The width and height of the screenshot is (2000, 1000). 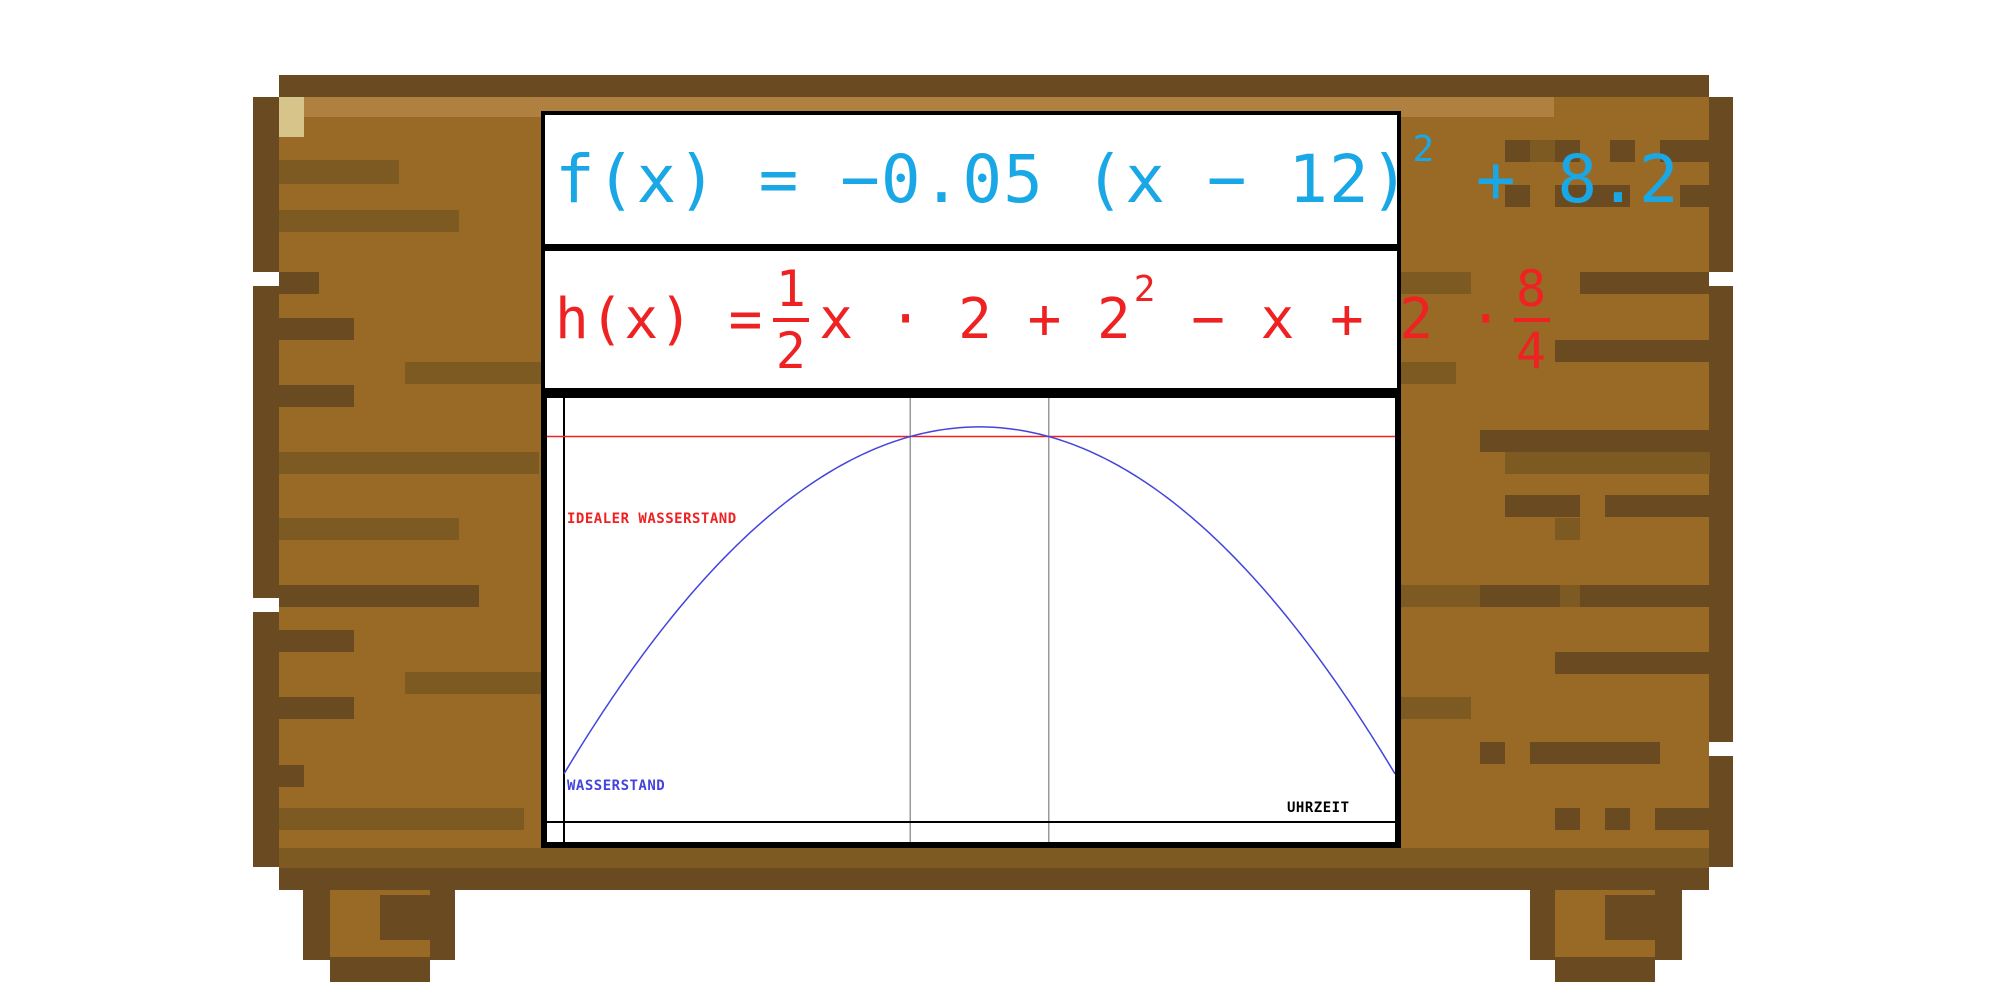 What do you see at coordinates (979, 600) in the screenshot?
I see `water-level-curve` at bounding box center [979, 600].